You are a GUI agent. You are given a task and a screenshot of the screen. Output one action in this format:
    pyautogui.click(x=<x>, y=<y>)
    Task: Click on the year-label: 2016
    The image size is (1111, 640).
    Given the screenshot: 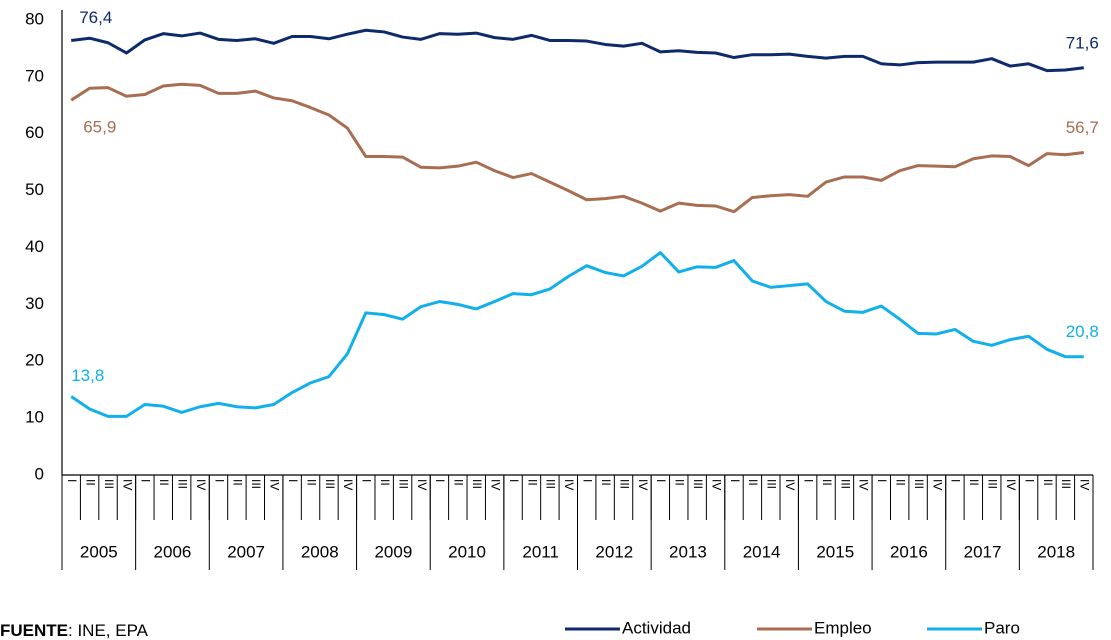 What is the action you would take?
    pyautogui.click(x=909, y=551)
    